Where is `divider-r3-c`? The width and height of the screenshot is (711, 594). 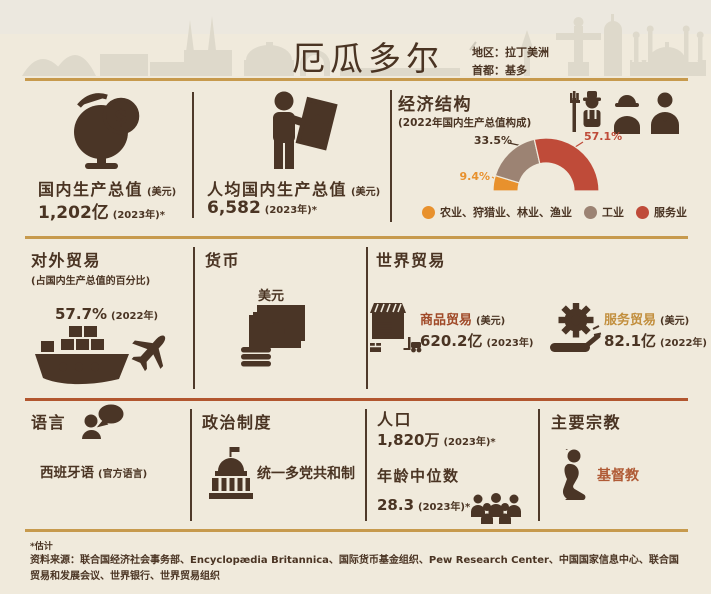
divider-r3-c is located at coordinates (539, 465).